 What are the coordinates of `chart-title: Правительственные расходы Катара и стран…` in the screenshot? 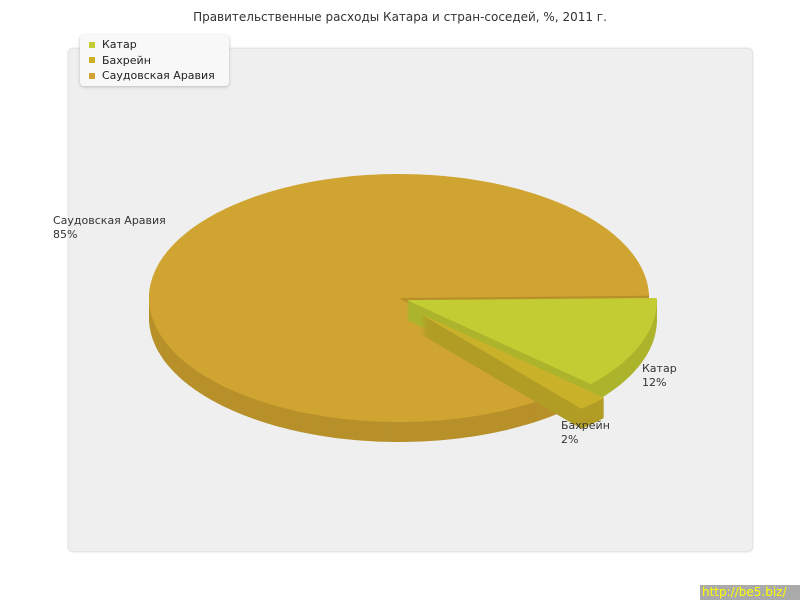 It's located at (400, 17).